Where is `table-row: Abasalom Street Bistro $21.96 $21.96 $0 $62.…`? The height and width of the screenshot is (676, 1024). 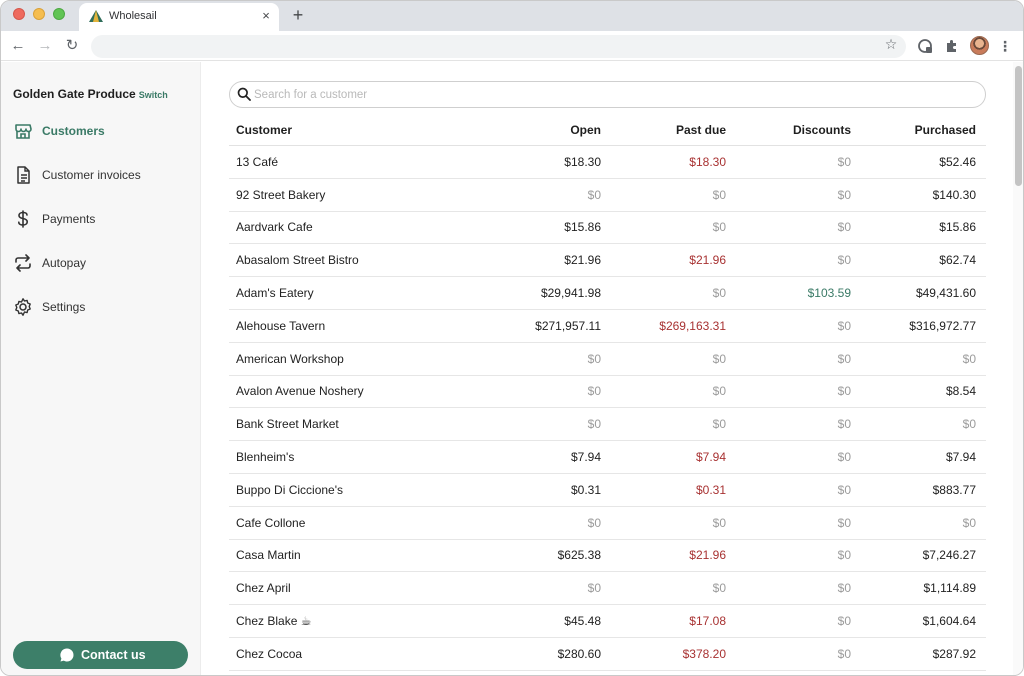
table-row: Abasalom Street Bistro $21.96 $21.96 $0 $62.… is located at coordinates (607, 261).